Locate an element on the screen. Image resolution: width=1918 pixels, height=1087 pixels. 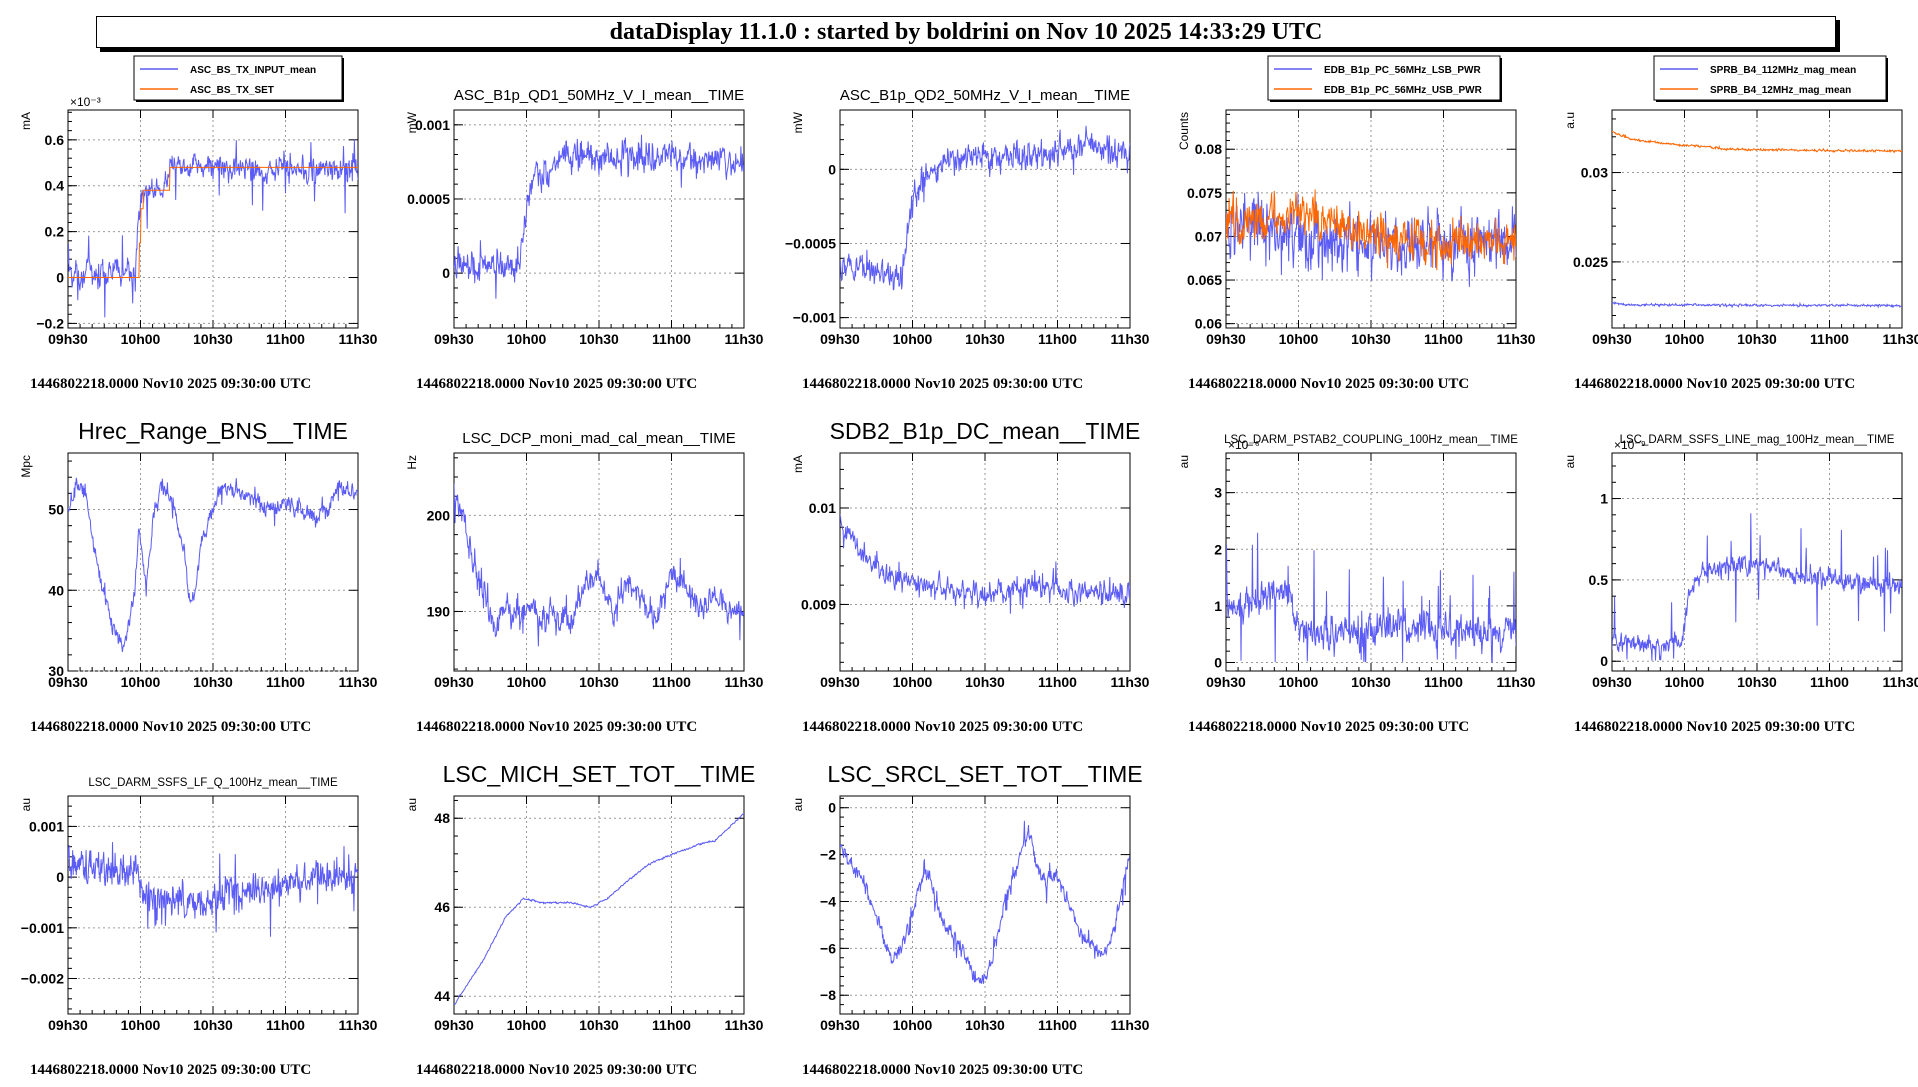
y-tick-label: 0.0005 is located at coordinates (428, 199).